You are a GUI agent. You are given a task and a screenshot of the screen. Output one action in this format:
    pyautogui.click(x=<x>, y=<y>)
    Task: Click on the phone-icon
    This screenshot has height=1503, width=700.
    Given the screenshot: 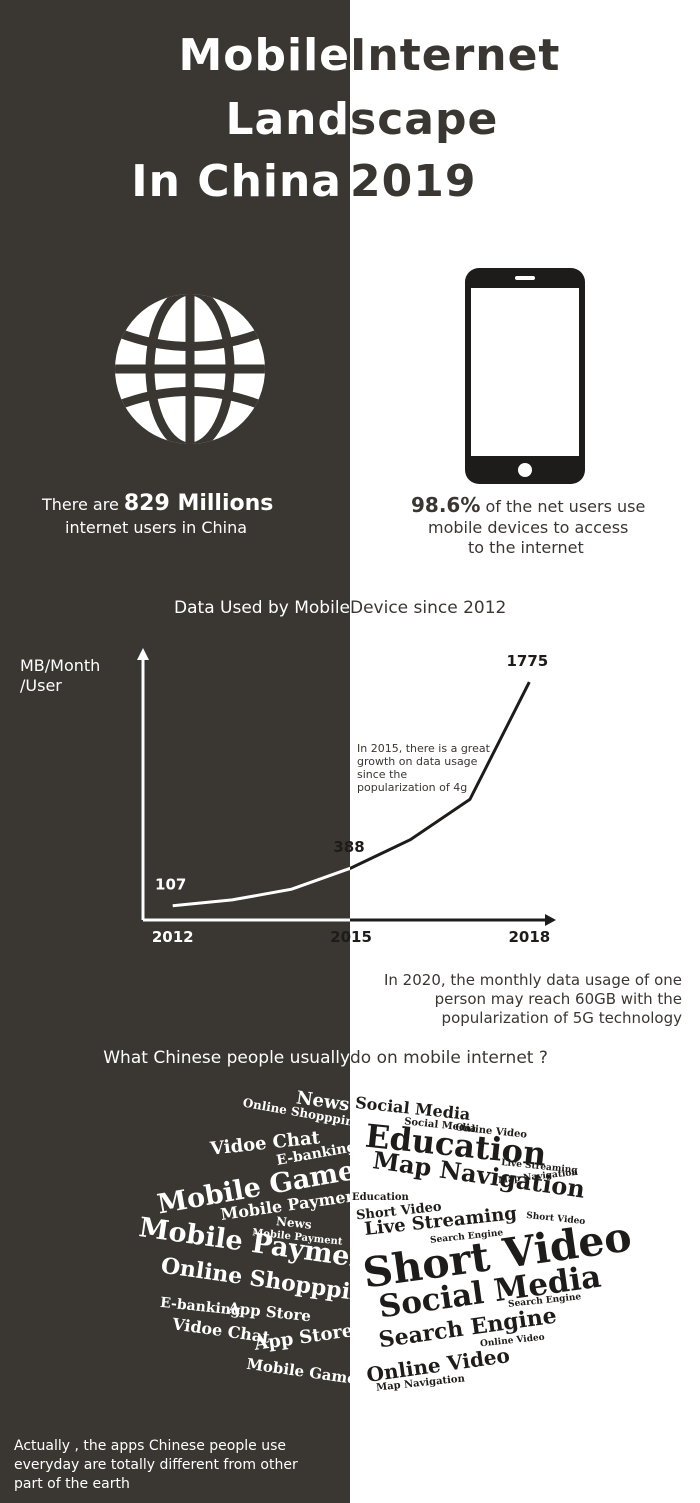 What is the action you would take?
    pyautogui.click(x=525, y=376)
    